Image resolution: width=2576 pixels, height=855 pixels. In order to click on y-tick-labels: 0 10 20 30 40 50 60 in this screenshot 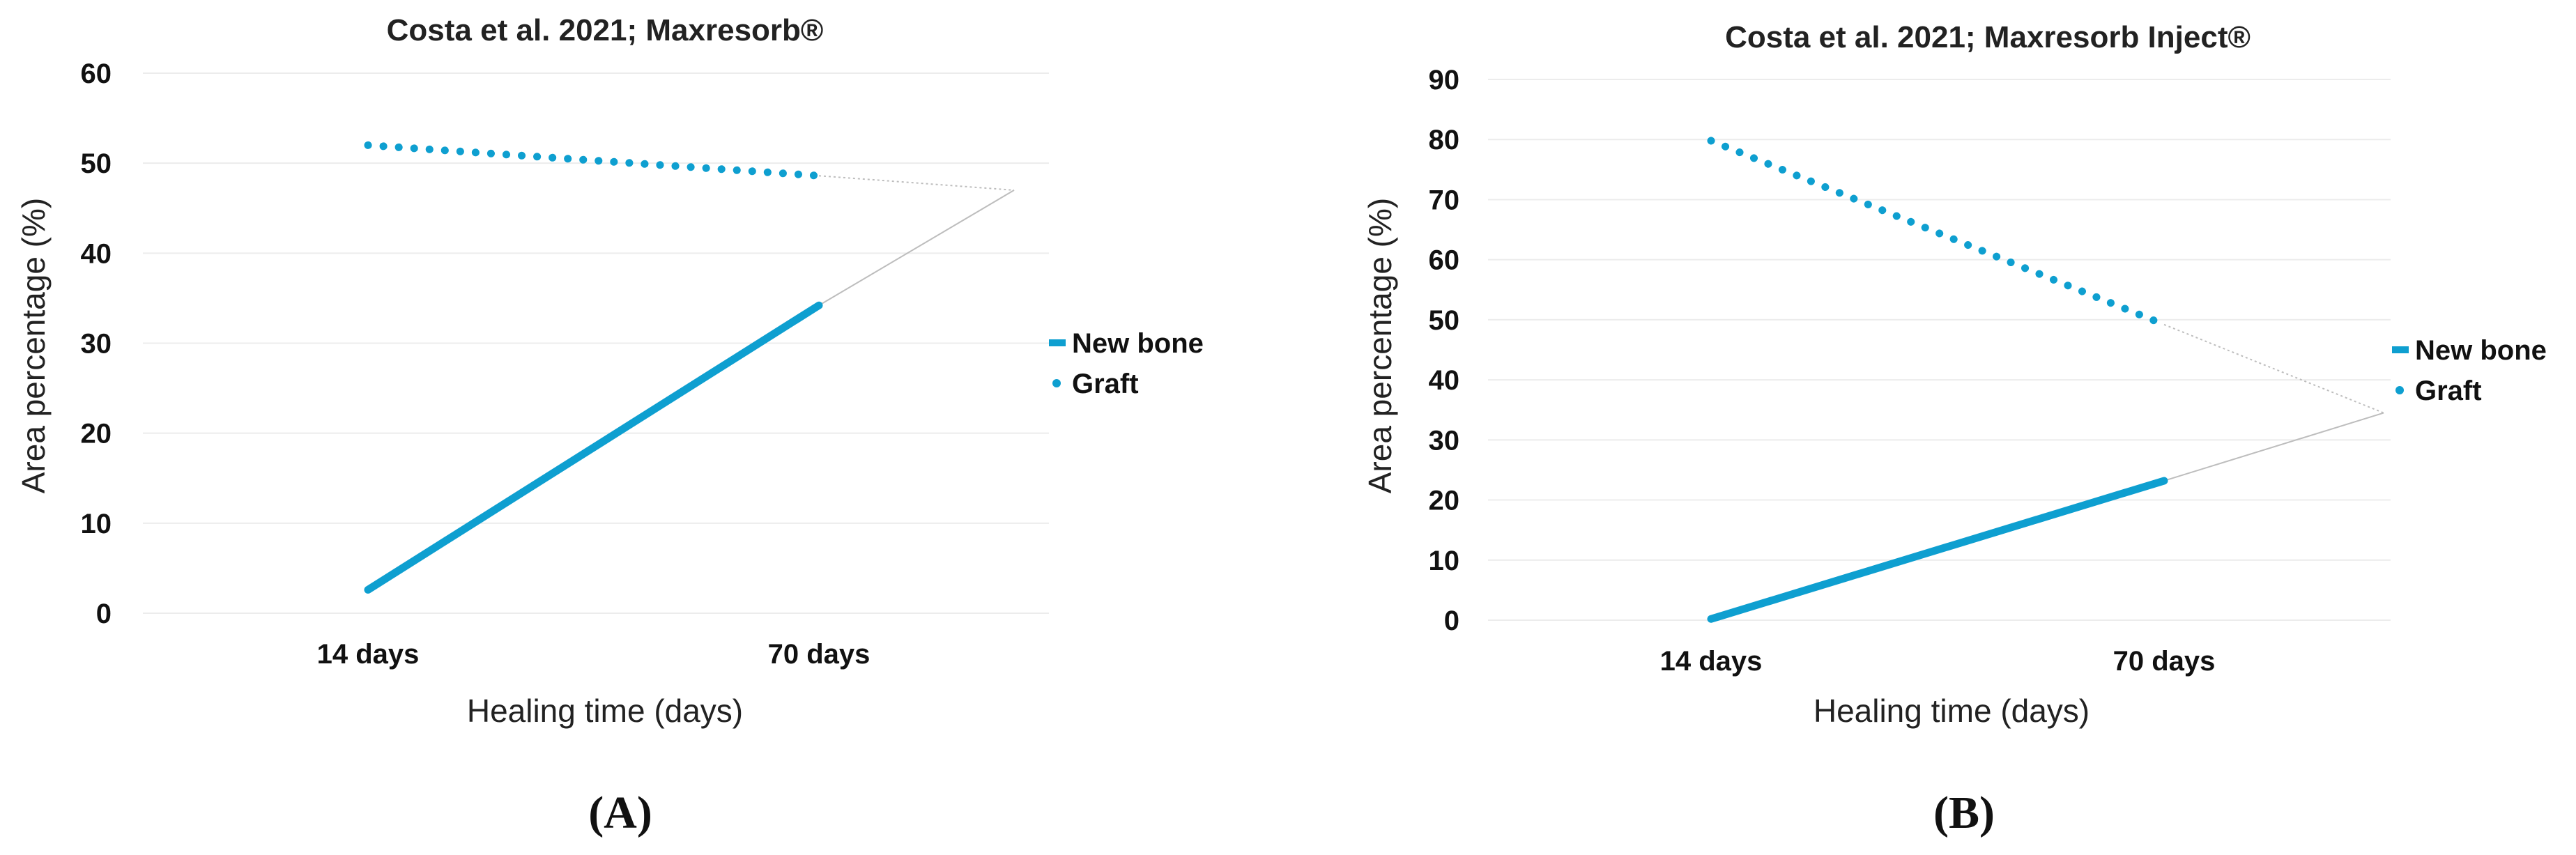, I will do `click(97, 344)`.